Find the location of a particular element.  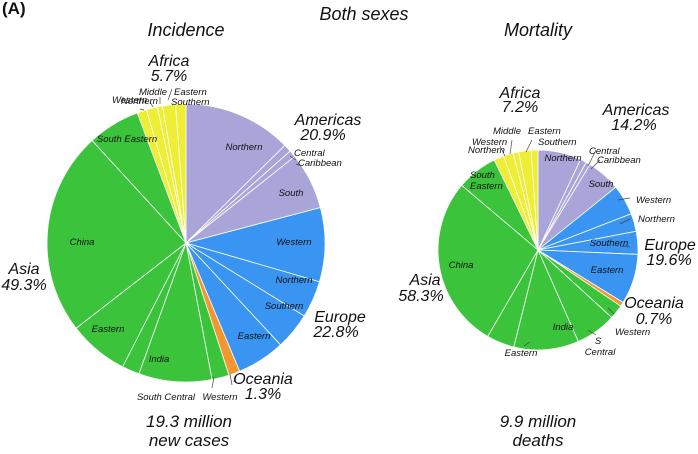

mortality-caption-line2: deaths is located at coordinates (538, 440).